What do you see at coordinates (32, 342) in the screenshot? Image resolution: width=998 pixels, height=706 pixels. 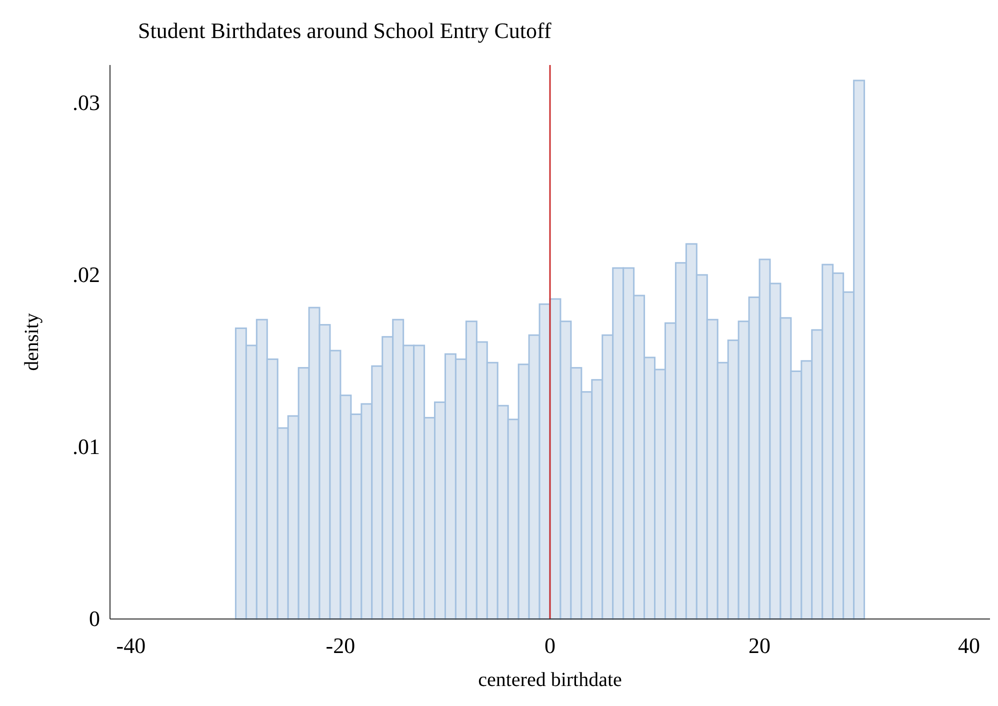 I see `y-axis-title: density` at bounding box center [32, 342].